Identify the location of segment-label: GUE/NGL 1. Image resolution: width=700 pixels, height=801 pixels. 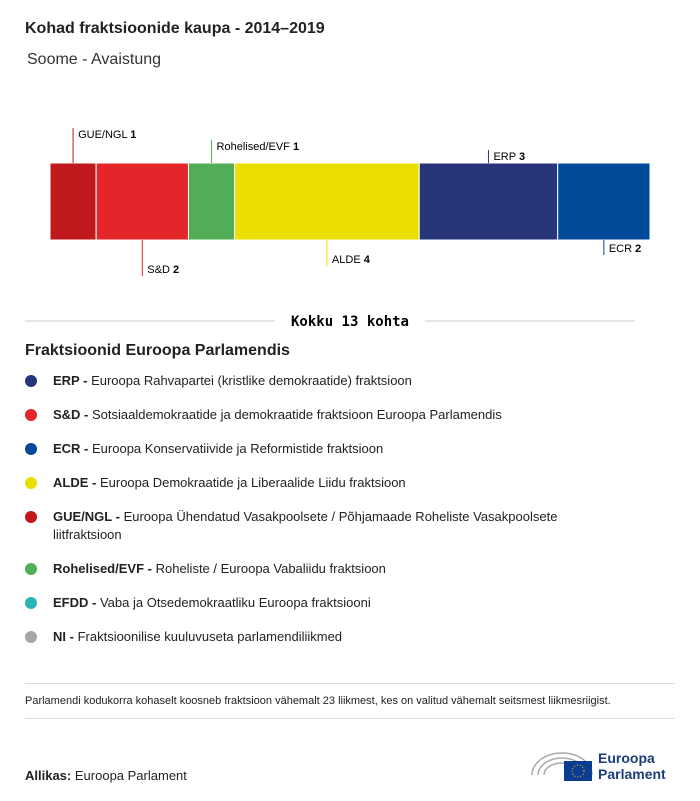
(107, 135).